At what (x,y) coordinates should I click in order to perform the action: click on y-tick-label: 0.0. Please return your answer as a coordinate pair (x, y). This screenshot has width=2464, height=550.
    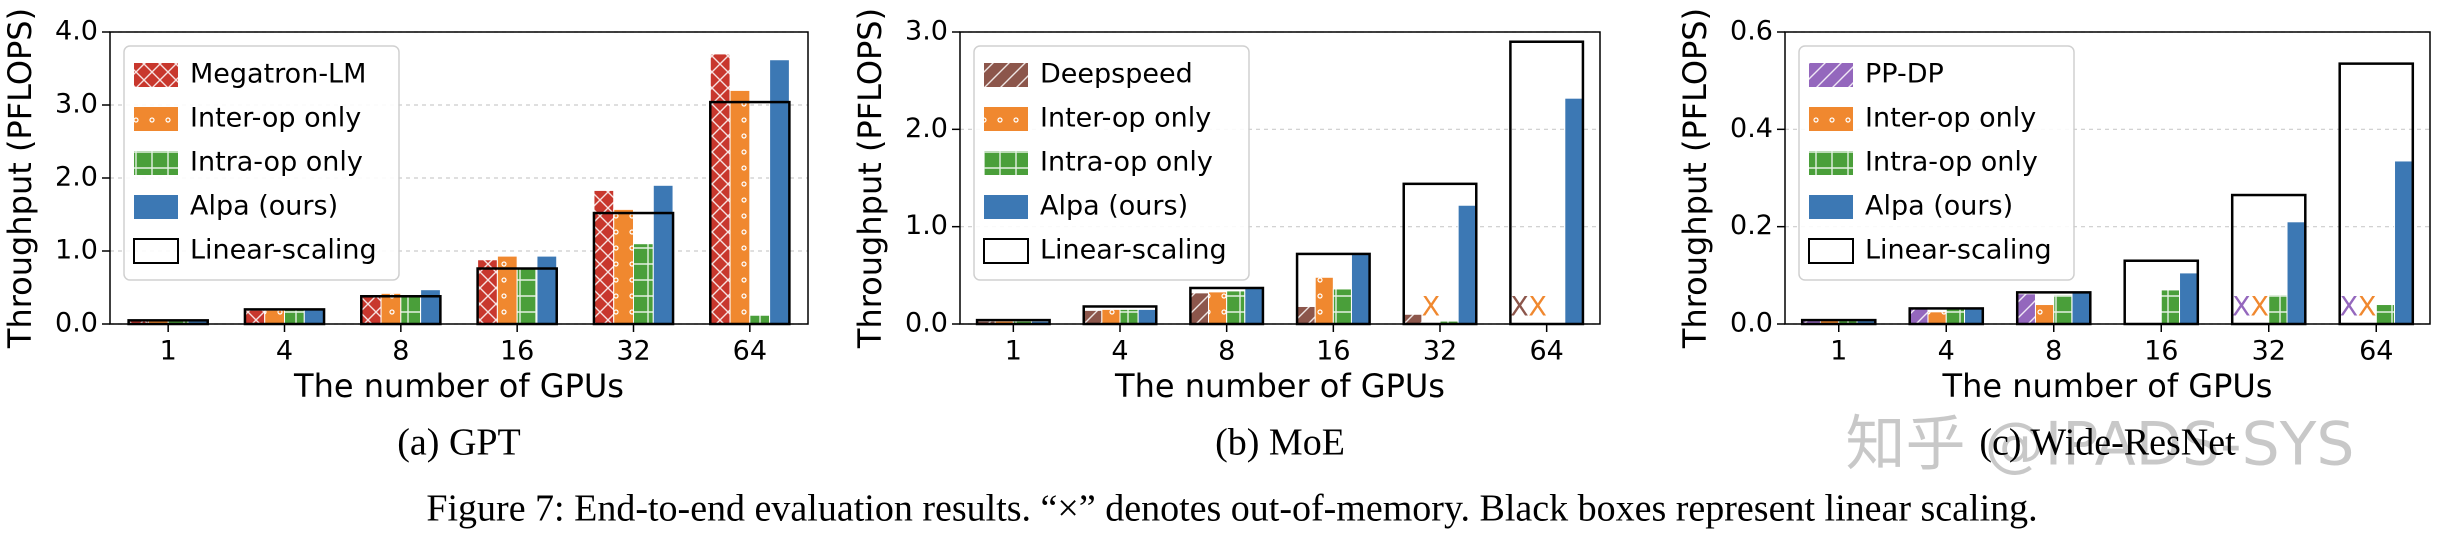
    Looking at the image, I should click on (926, 323).